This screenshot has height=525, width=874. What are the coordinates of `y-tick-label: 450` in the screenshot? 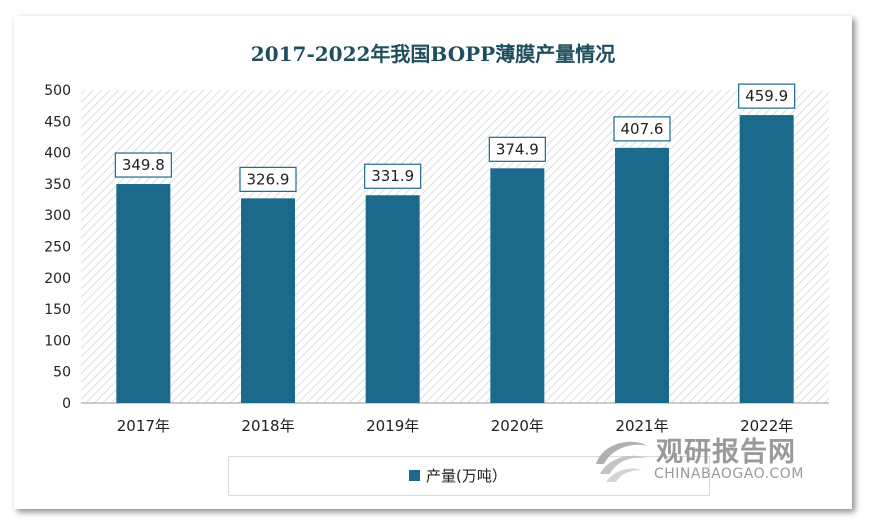 It's located at (57, 122).